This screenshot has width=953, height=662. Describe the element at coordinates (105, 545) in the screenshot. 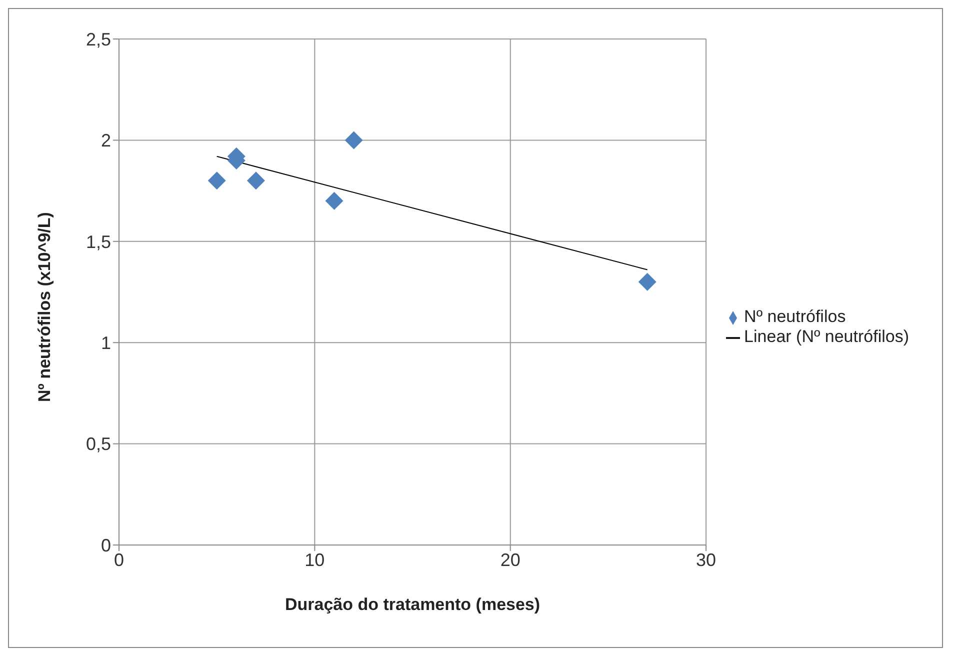

I see `y-tick-label: 0` at that location.